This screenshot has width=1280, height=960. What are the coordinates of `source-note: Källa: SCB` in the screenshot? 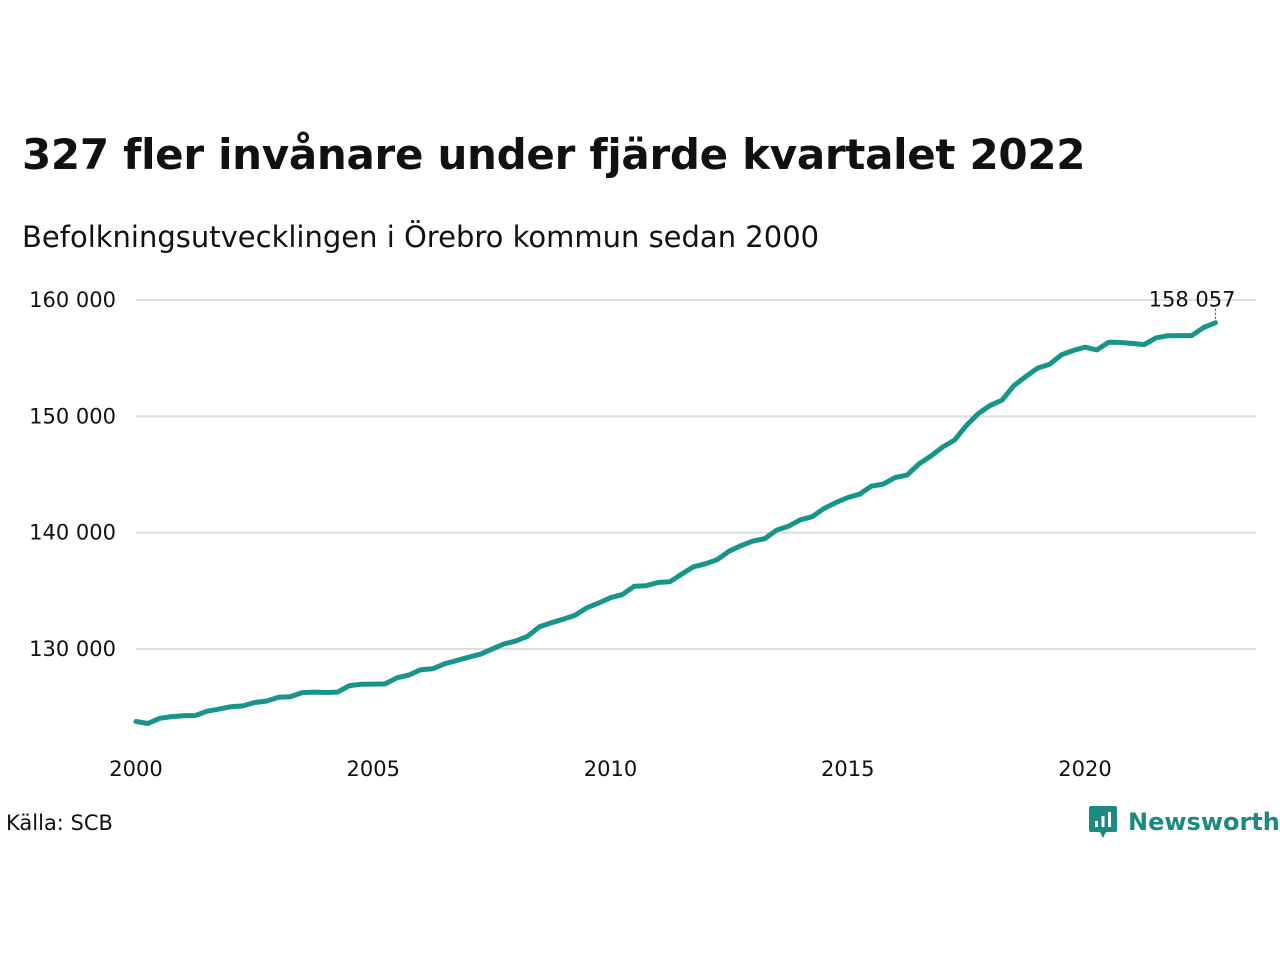 It's located at (59, 823).